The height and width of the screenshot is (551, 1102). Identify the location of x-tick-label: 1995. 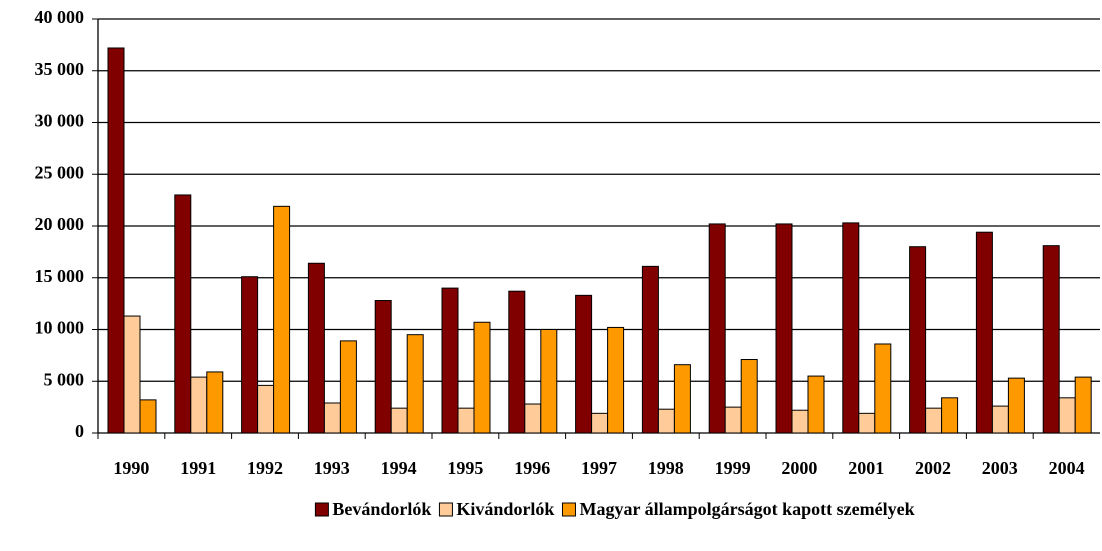
(465, 468).